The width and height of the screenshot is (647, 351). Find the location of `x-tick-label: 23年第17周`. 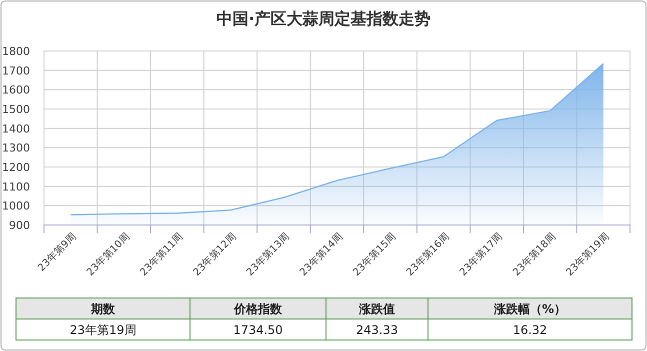

x-tick-label: 23年第17周 is located at coordinates (481, 254).